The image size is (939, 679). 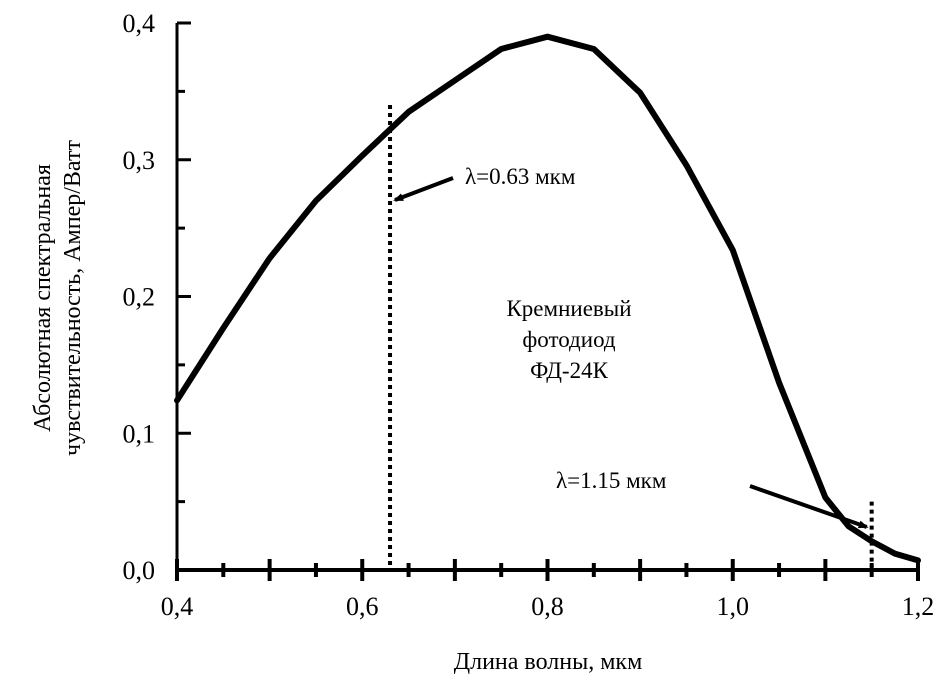 I want to click on x-tick-label: 0,8, so click(x=547, y=606).